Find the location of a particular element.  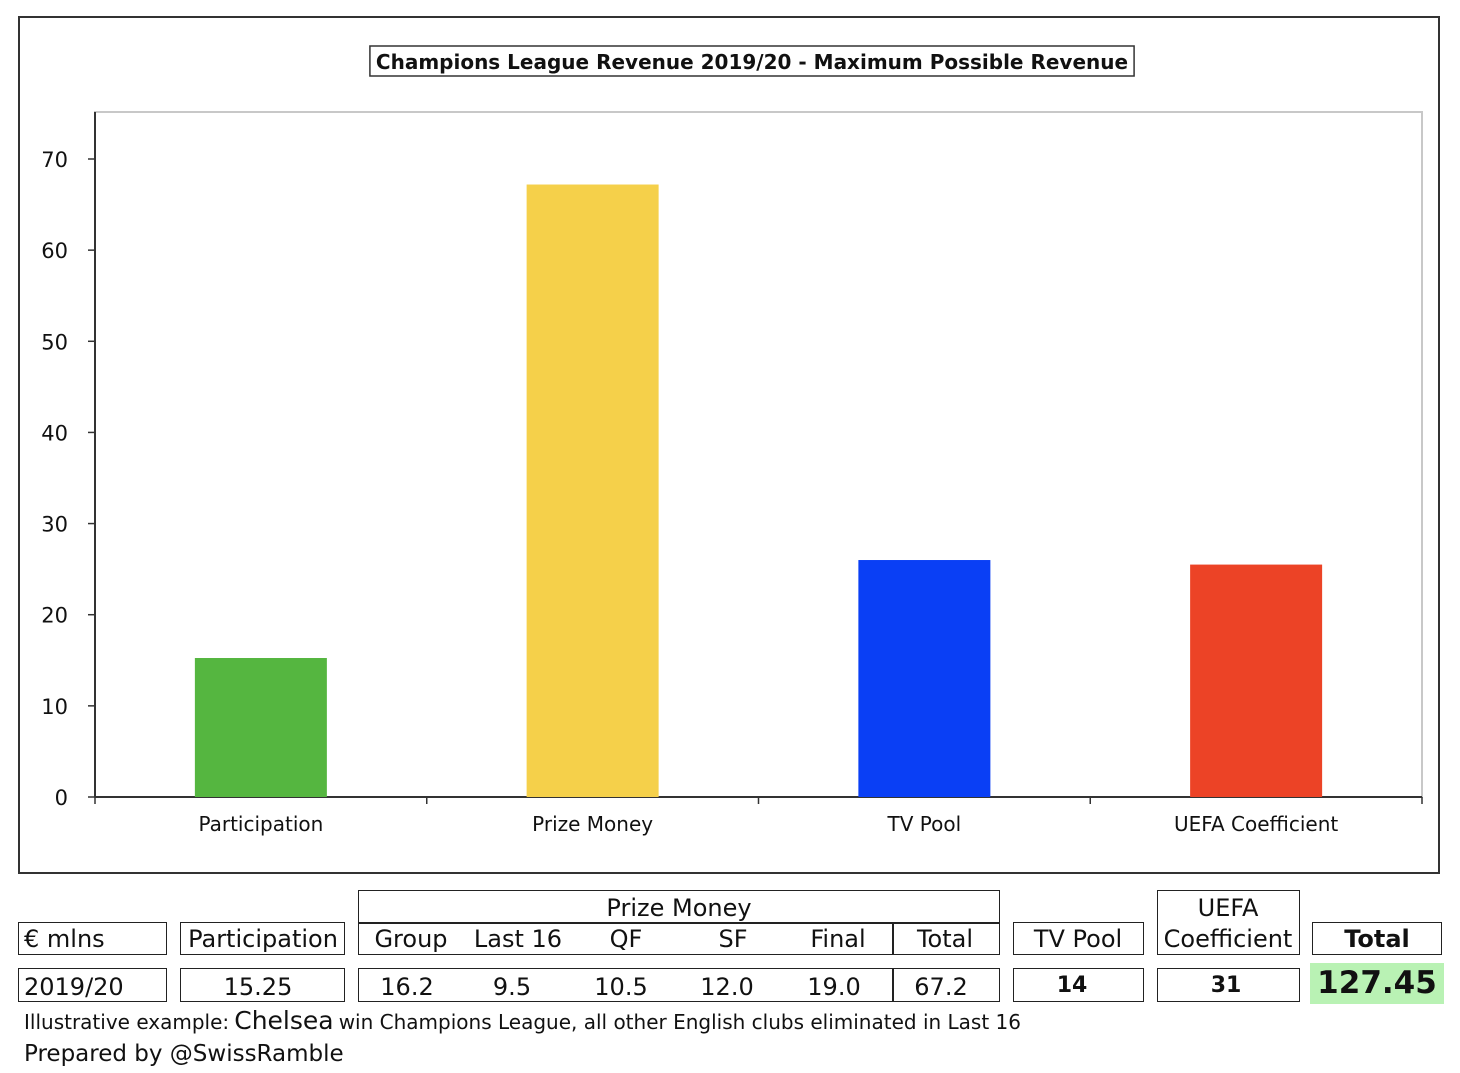

illustrative-club: Chelsea is located at coordinates (284, 1020).